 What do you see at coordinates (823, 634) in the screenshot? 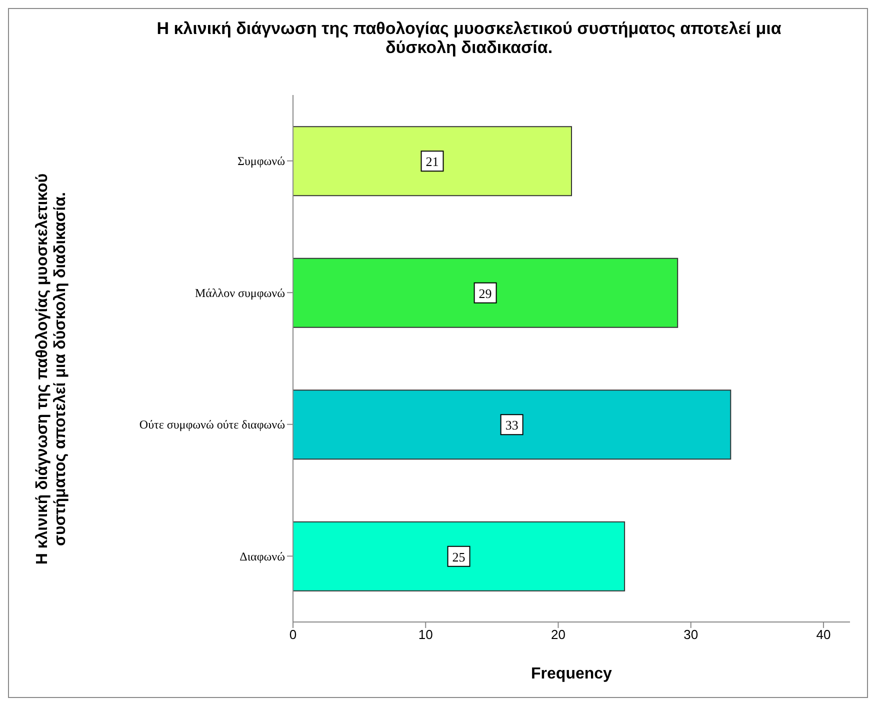
I see `x-tick-label: 40` at bounding box center [823, 634].